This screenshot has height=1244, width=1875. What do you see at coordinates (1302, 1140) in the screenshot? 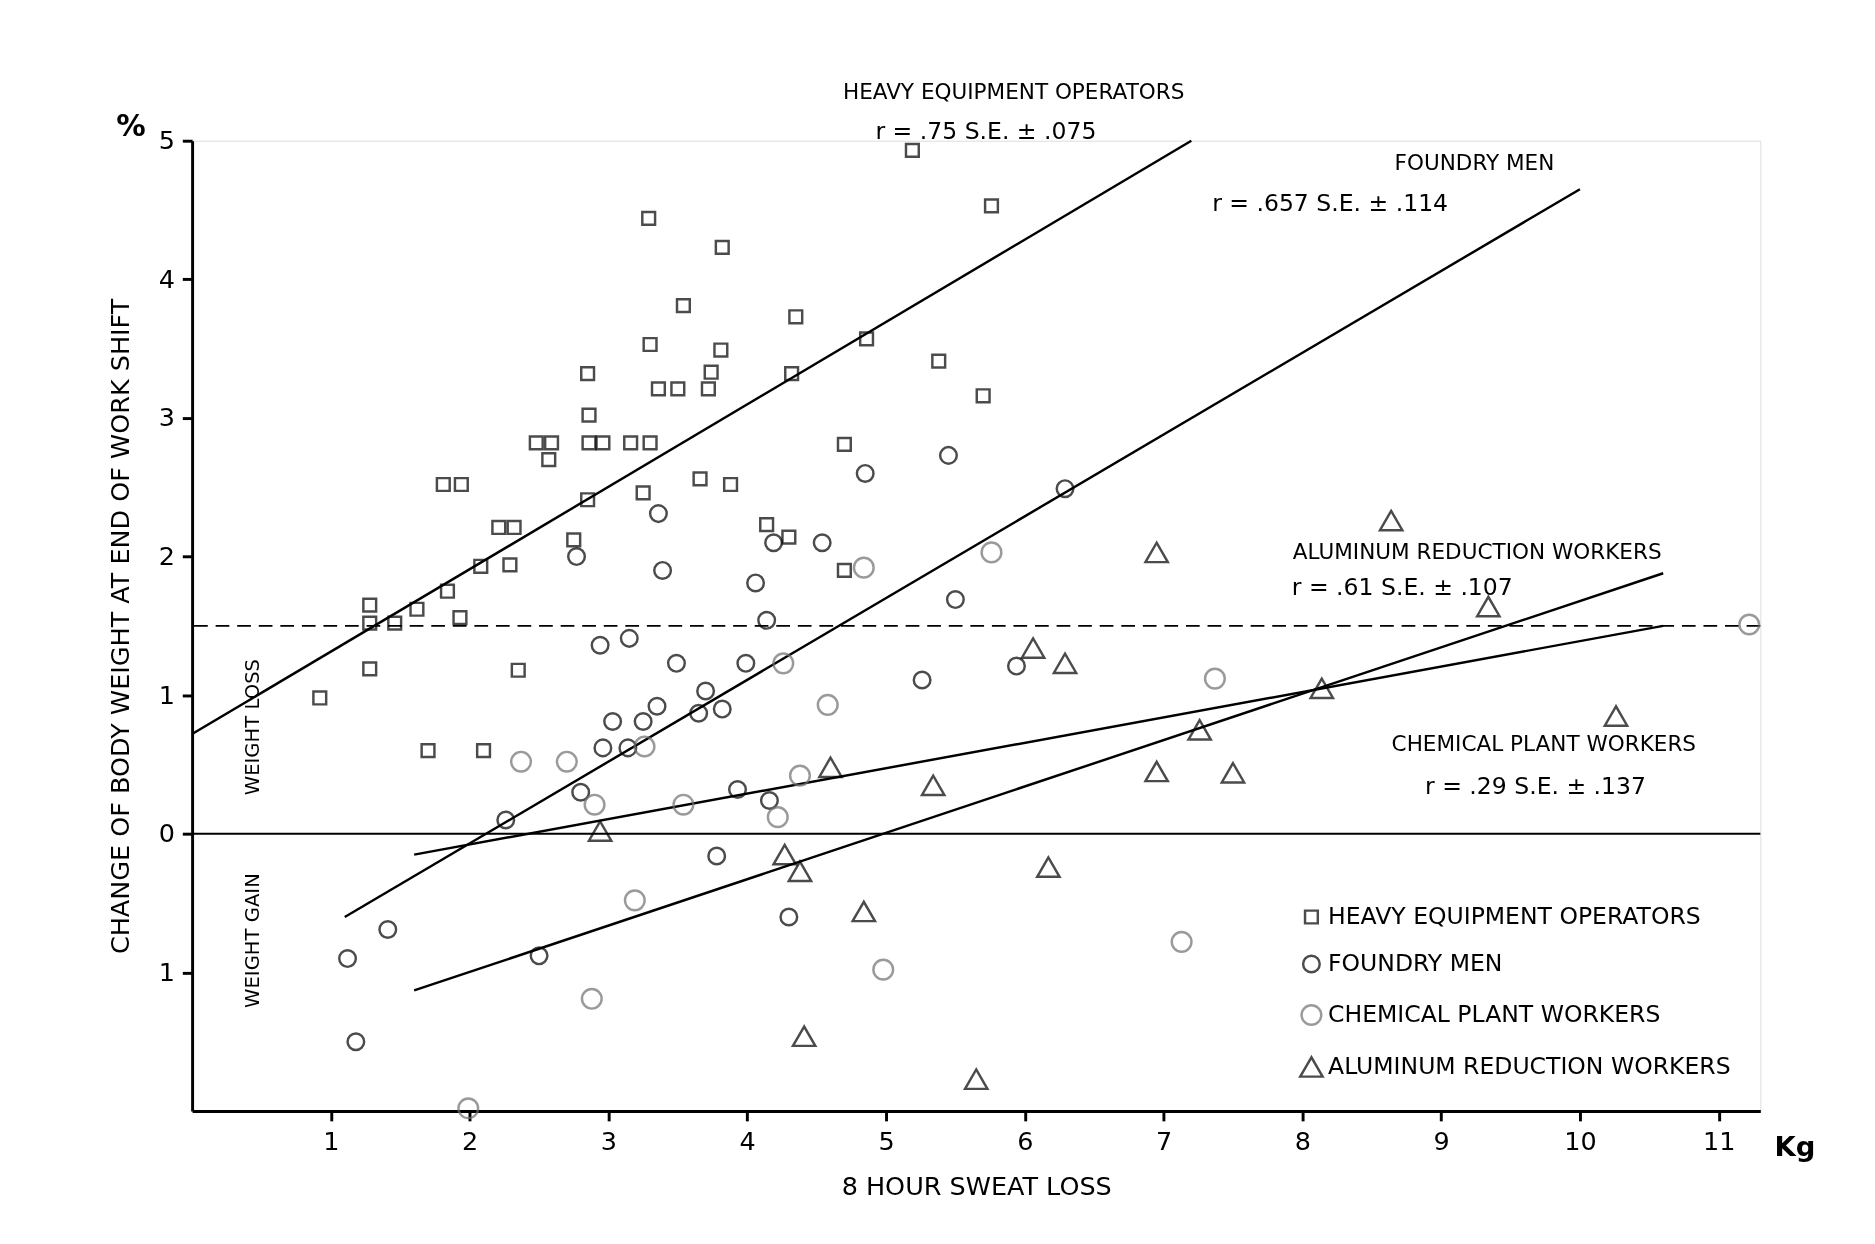
I see `x-tick-label: 8` at bounding box center [1302, 1140].